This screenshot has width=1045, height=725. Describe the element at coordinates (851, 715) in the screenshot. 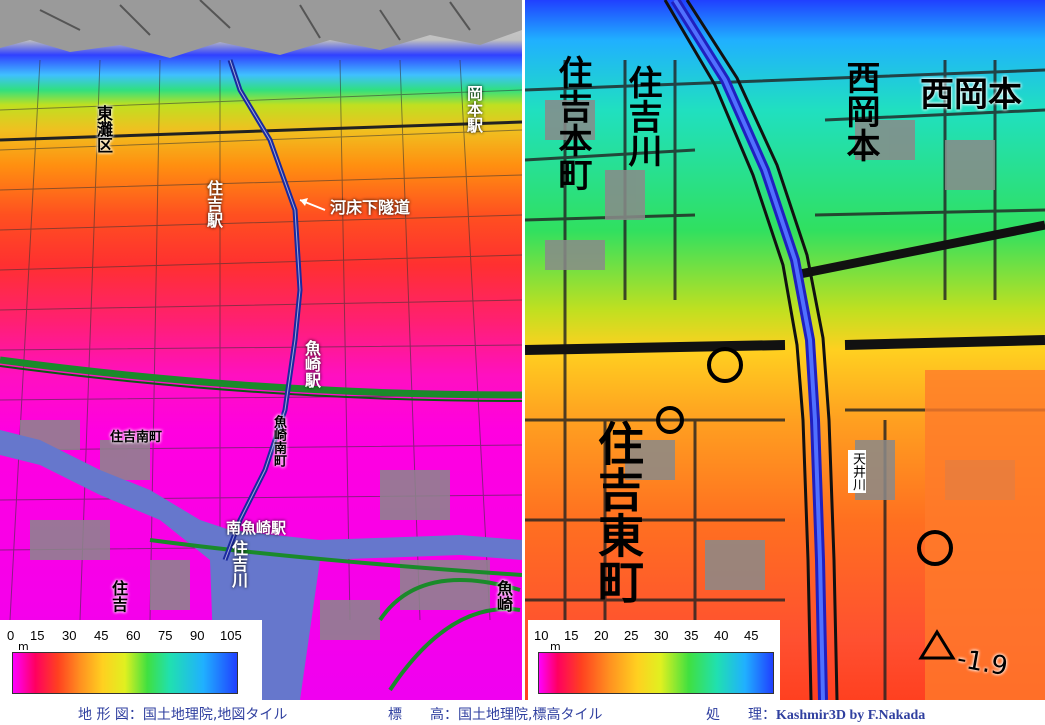

I see `processing-caption-value: Kashmir3D by F.Nakada` at that location.